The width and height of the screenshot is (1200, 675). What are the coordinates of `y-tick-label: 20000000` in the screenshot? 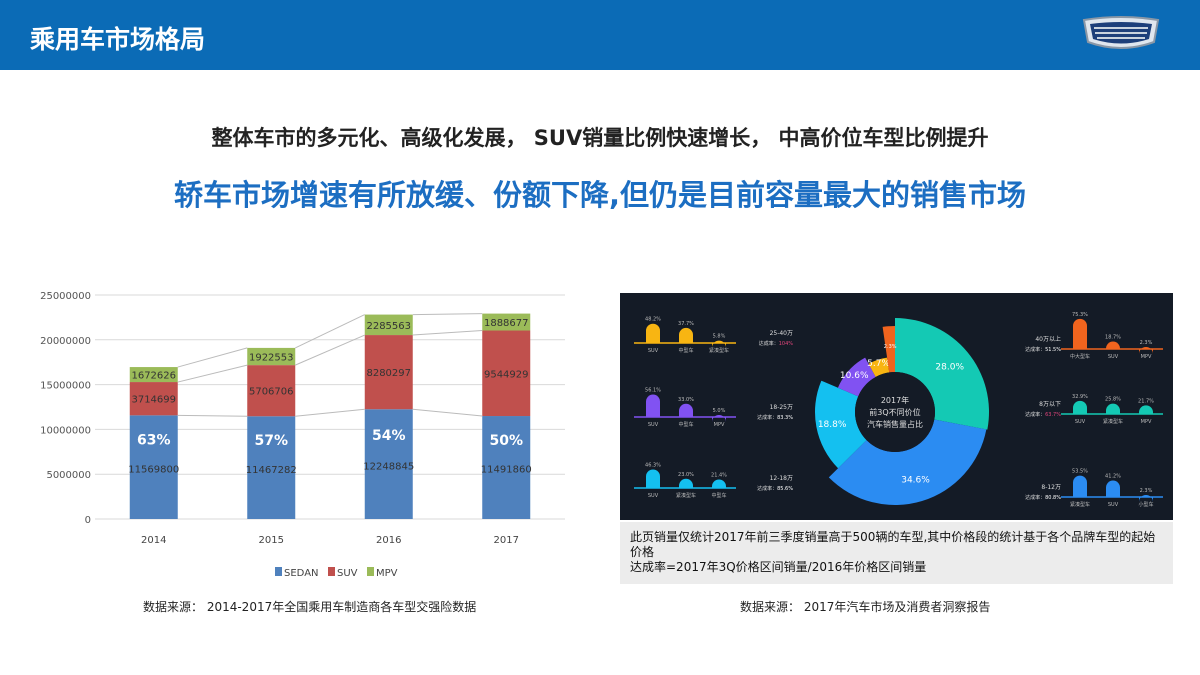 It's located at (65, 341).